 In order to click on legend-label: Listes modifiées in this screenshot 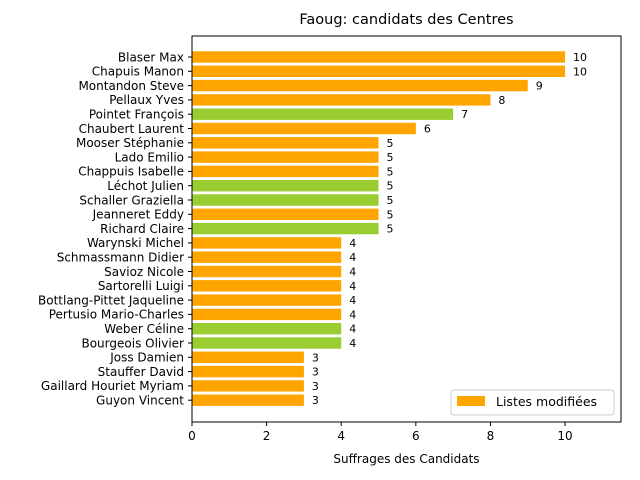, I will do `click(546, 401)`.